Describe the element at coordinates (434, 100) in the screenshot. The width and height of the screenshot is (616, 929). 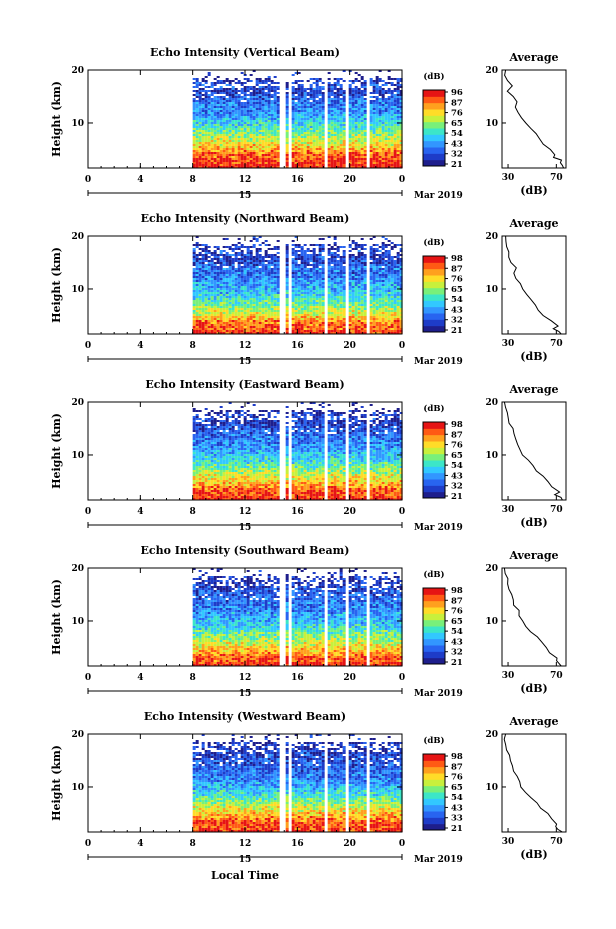
I see `colorbar-swatch` at that location.